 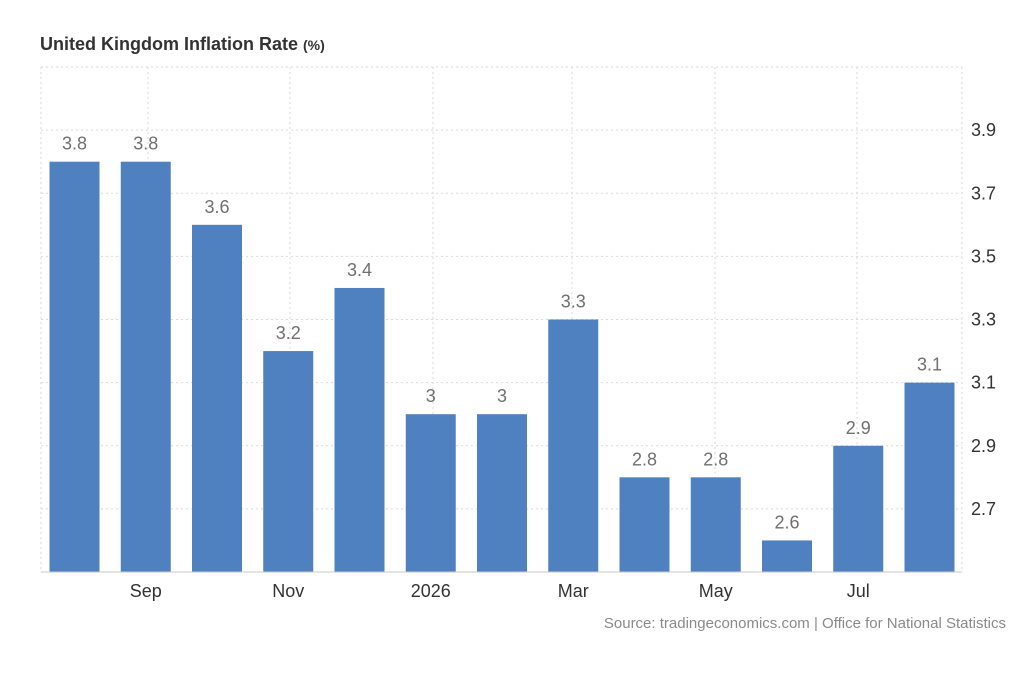 What do you see at coordinates (983, 383) in the screenshot?
I see `y-tick-label: 3.1` at bounding box center [983, 383].